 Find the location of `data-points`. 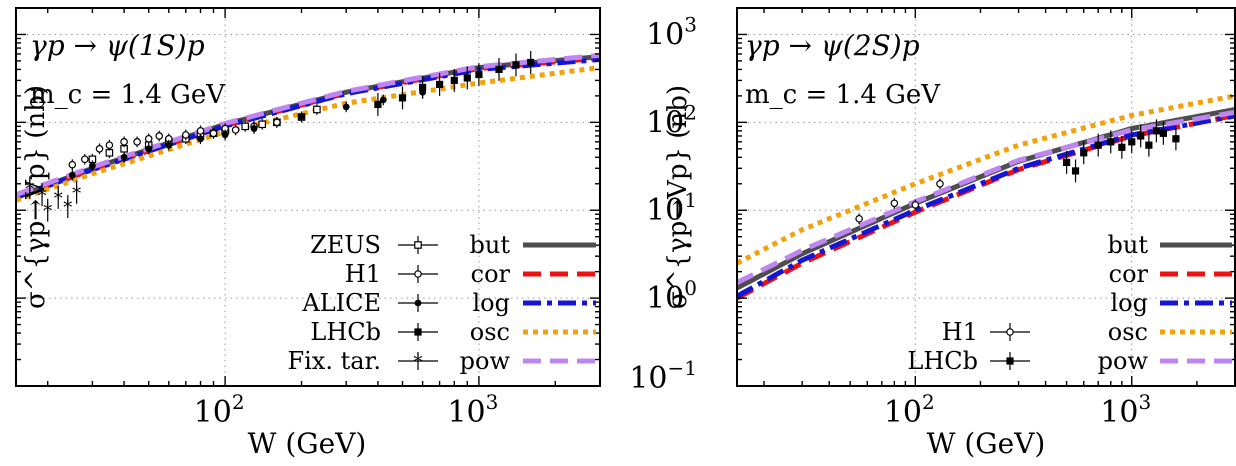

data-points is located at coordinates (1017, 172).